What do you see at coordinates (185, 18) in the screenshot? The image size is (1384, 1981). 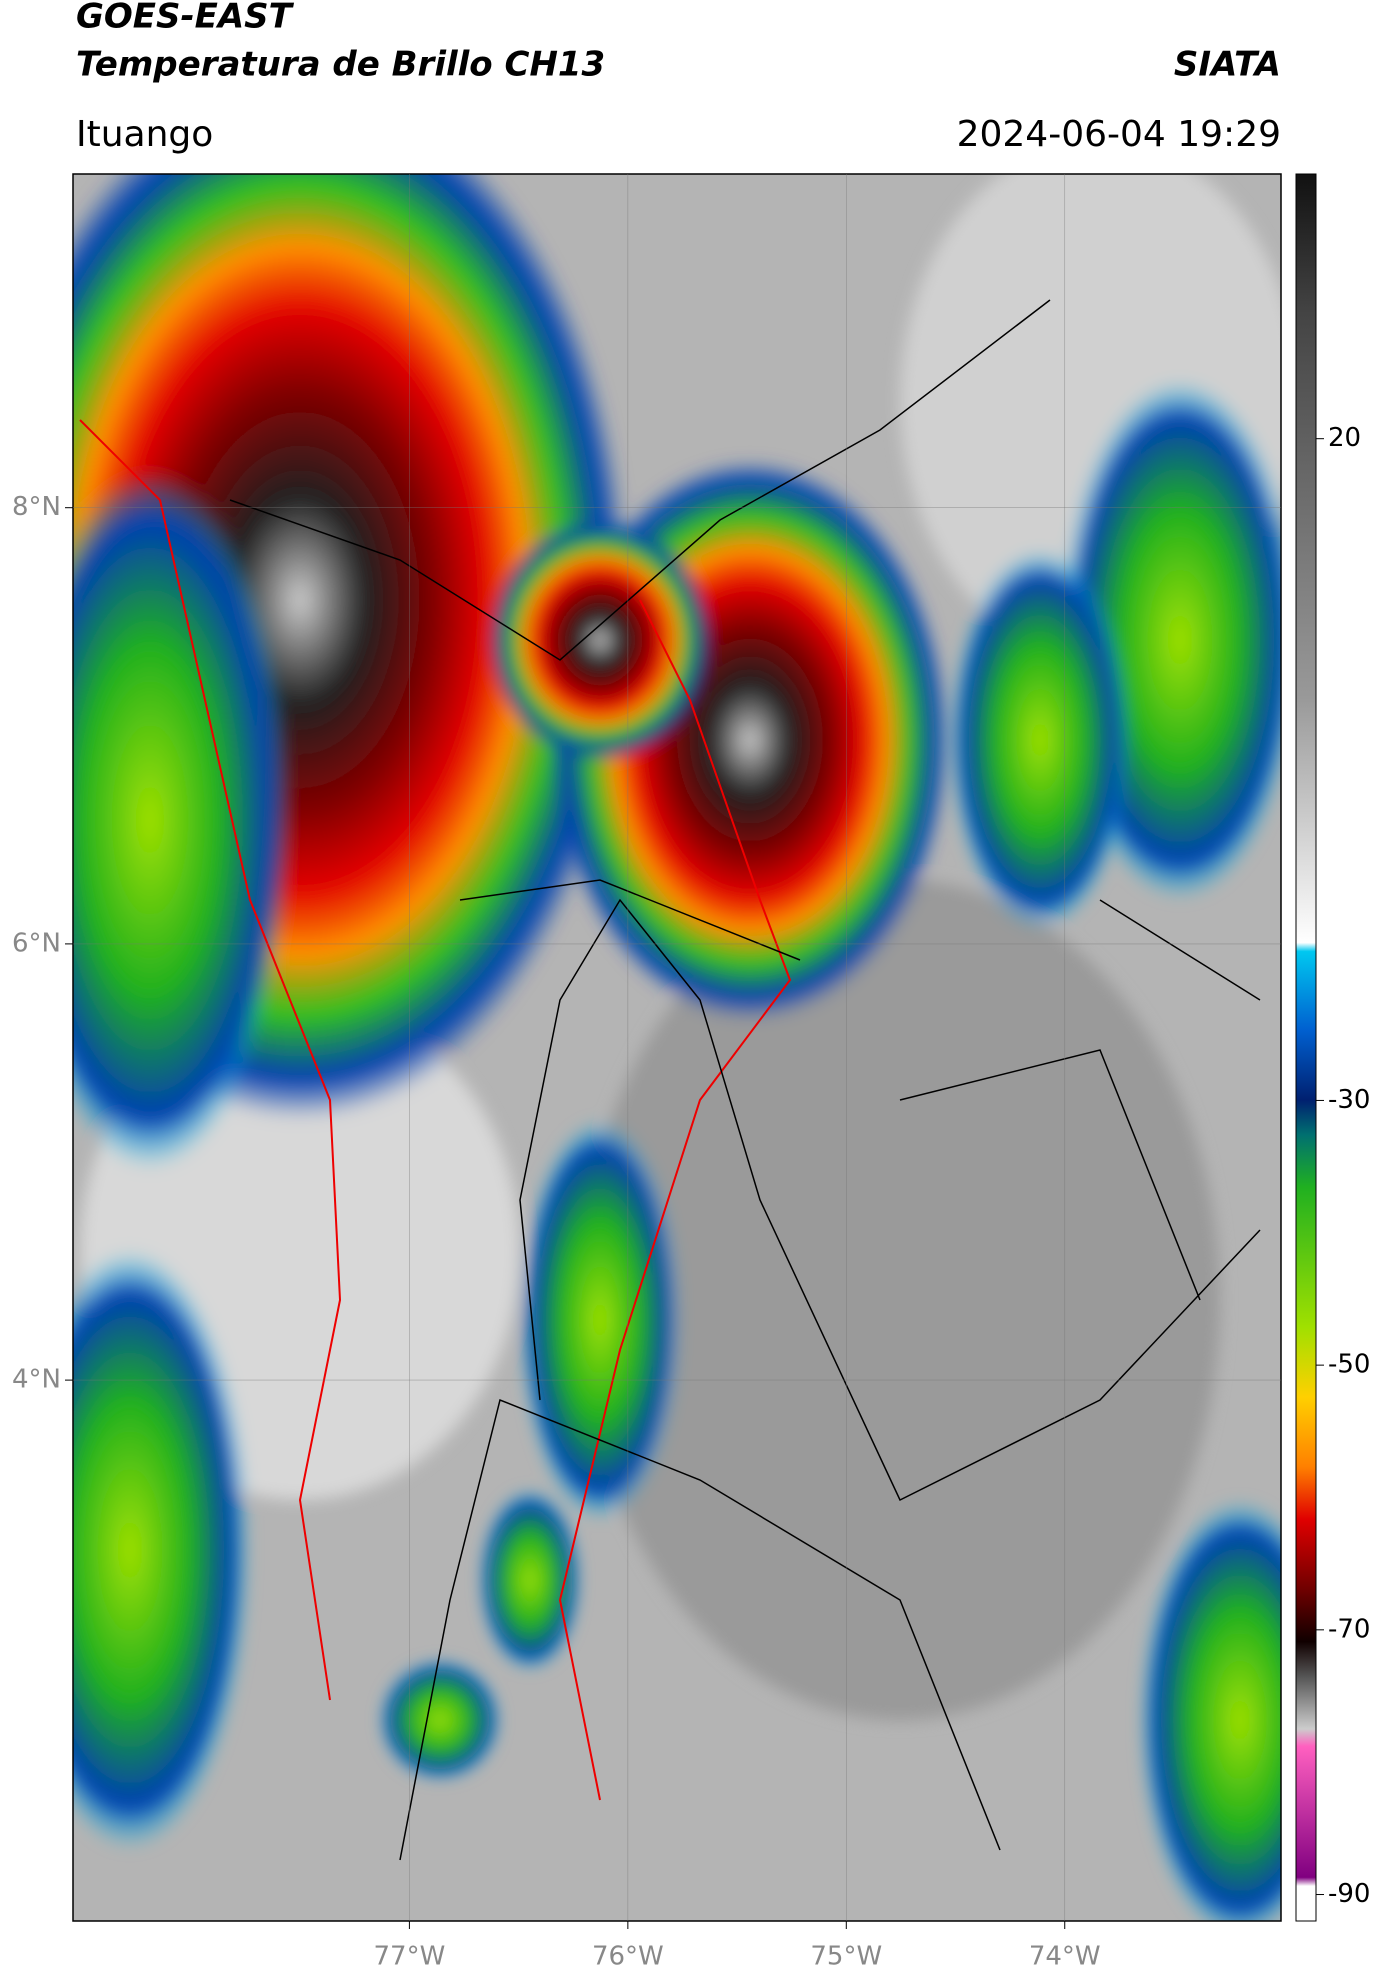 I see `title: GOES-EAST` at bounding box center [185, 18].